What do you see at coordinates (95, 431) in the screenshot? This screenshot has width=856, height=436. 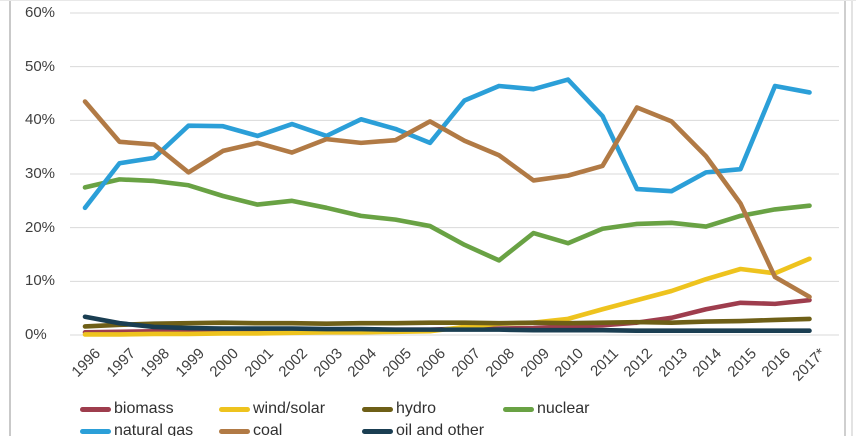 I see `legend-swatch-natural-gas` at bounding box center [95, 431].